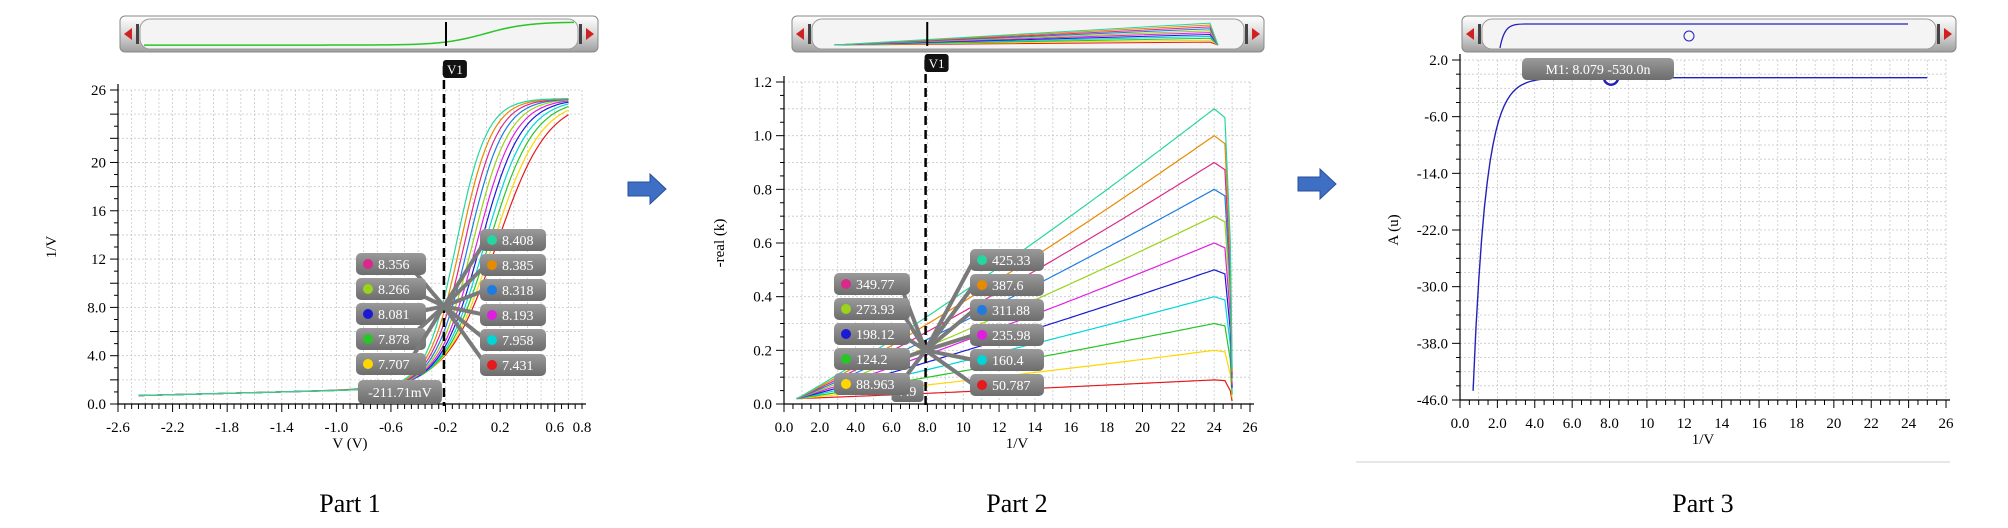 The image size is (2008, 528). What do you see at coordinates (1432, 401) in the screenshot?
I see `y-tick-label: -46.0` at bounding box center [1432, 401].